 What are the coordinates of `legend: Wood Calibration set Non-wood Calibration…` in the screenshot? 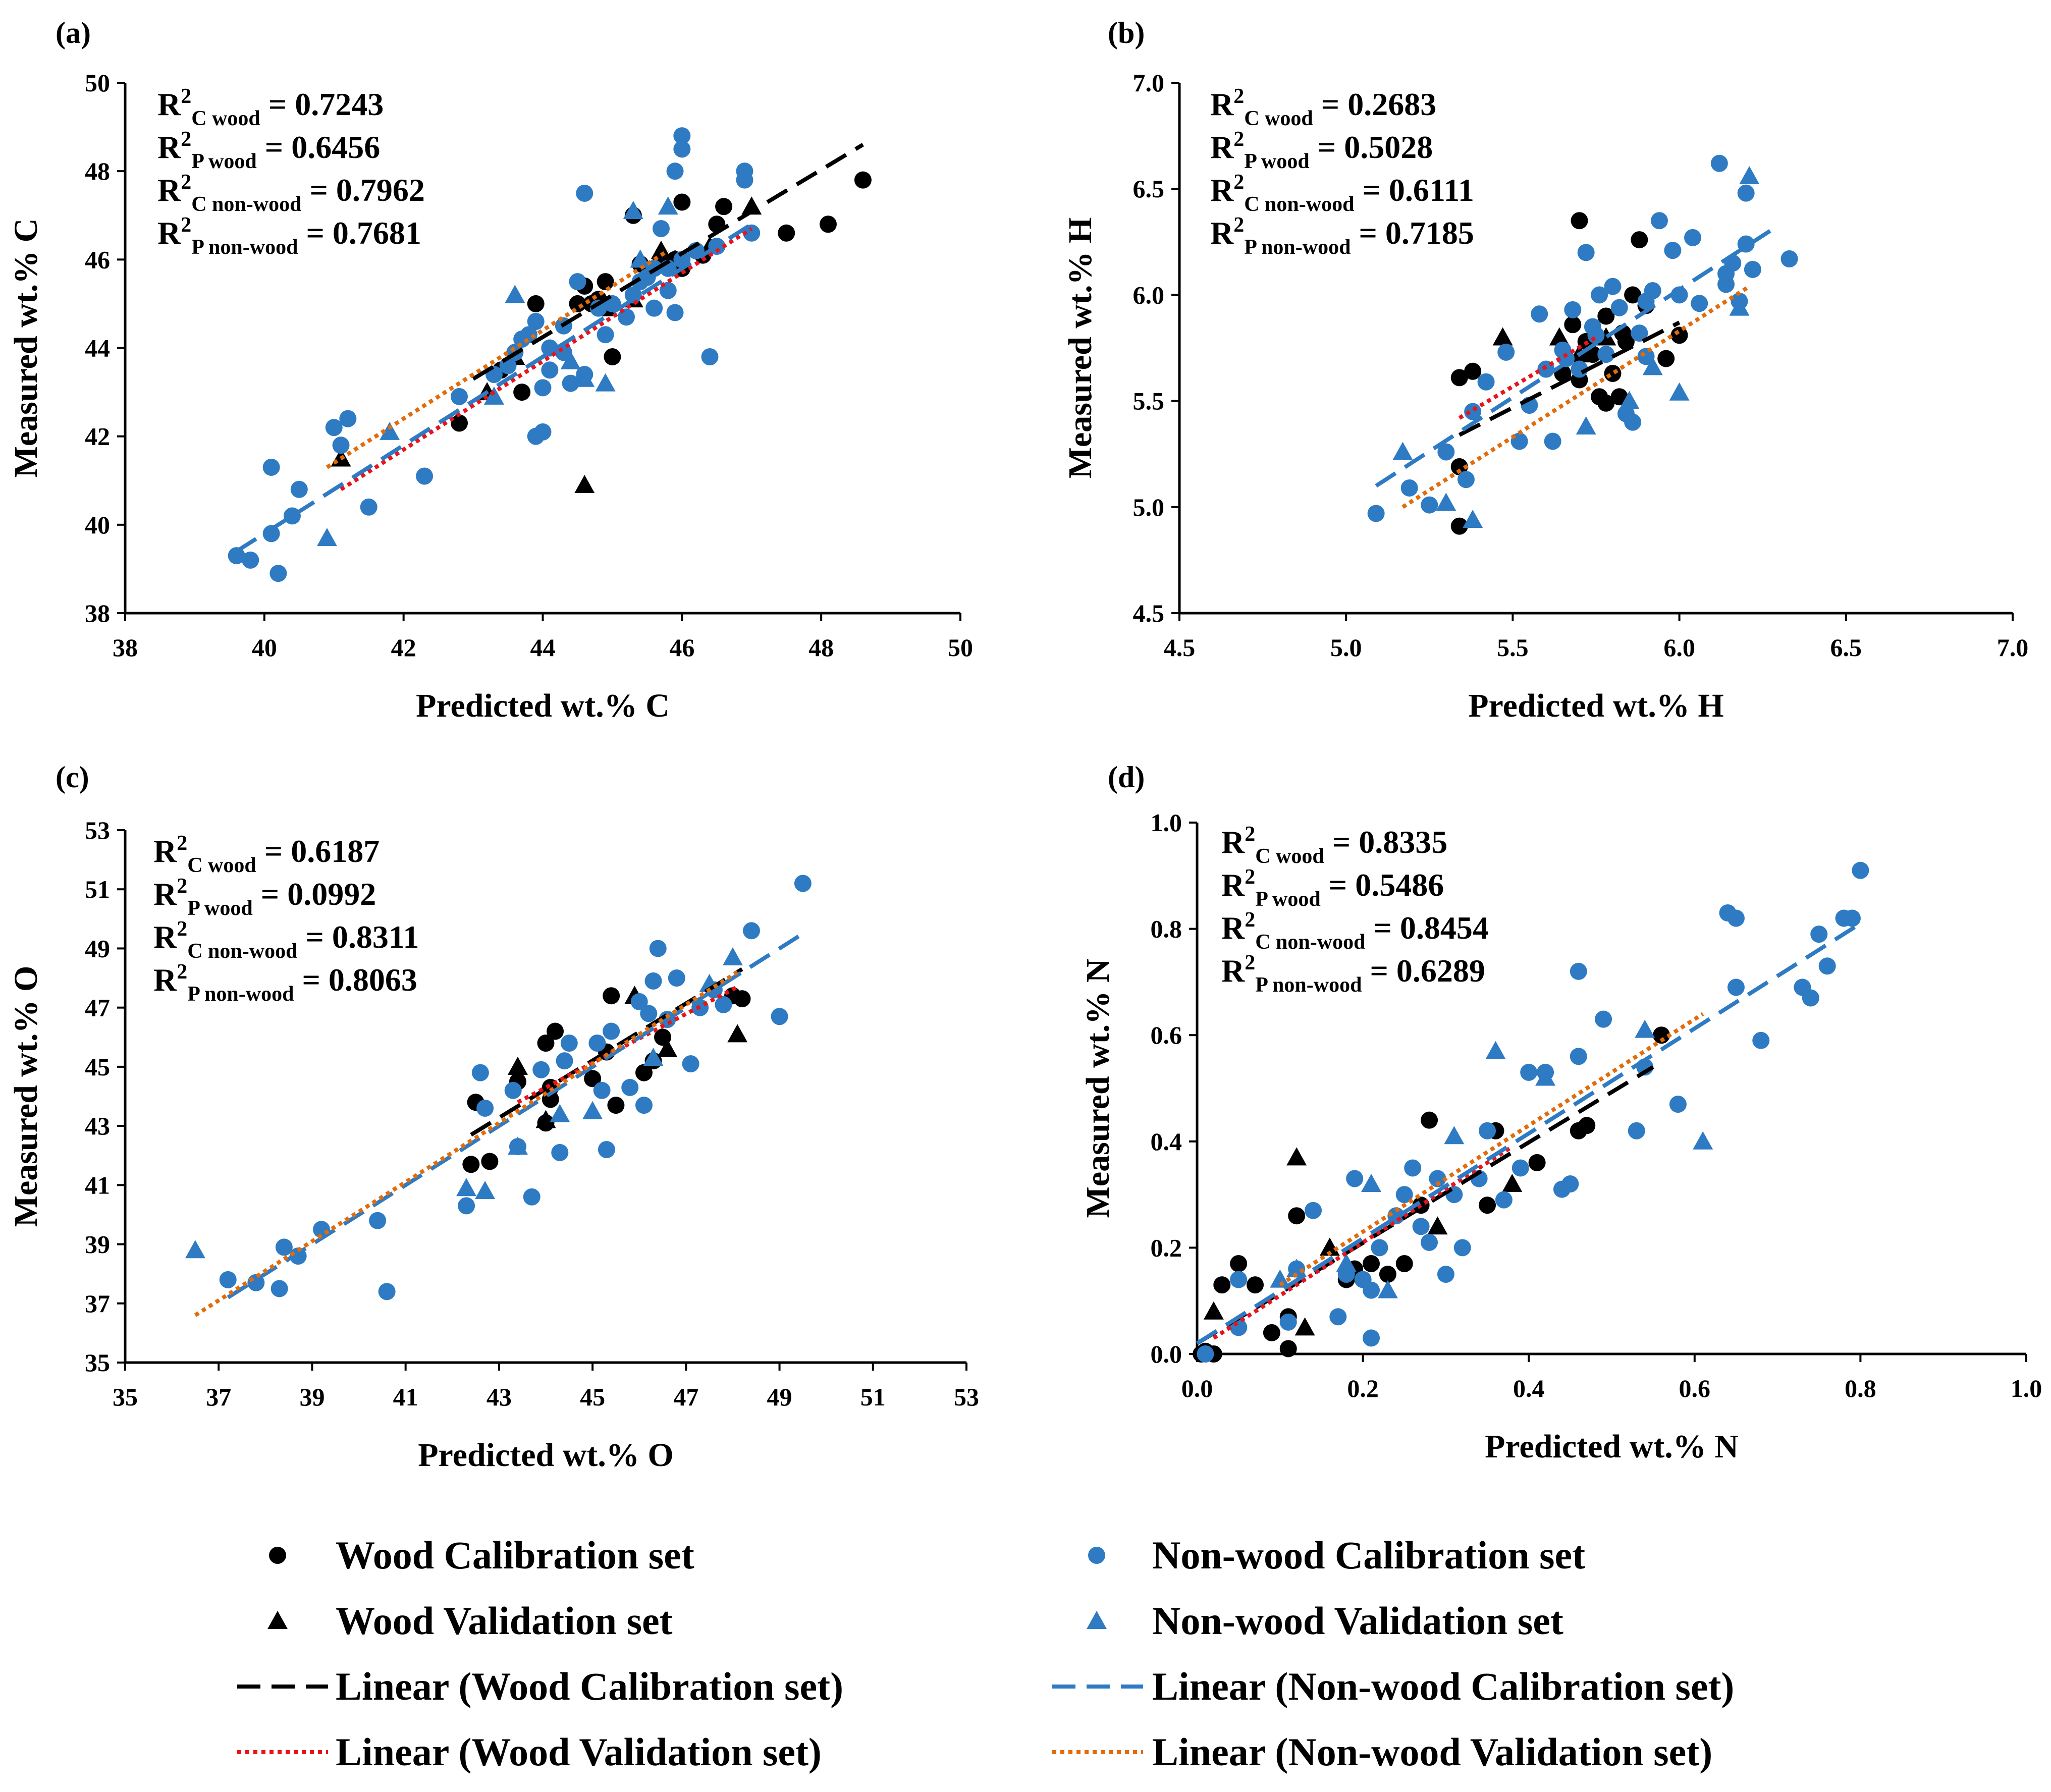 It's located at (986, 1653).